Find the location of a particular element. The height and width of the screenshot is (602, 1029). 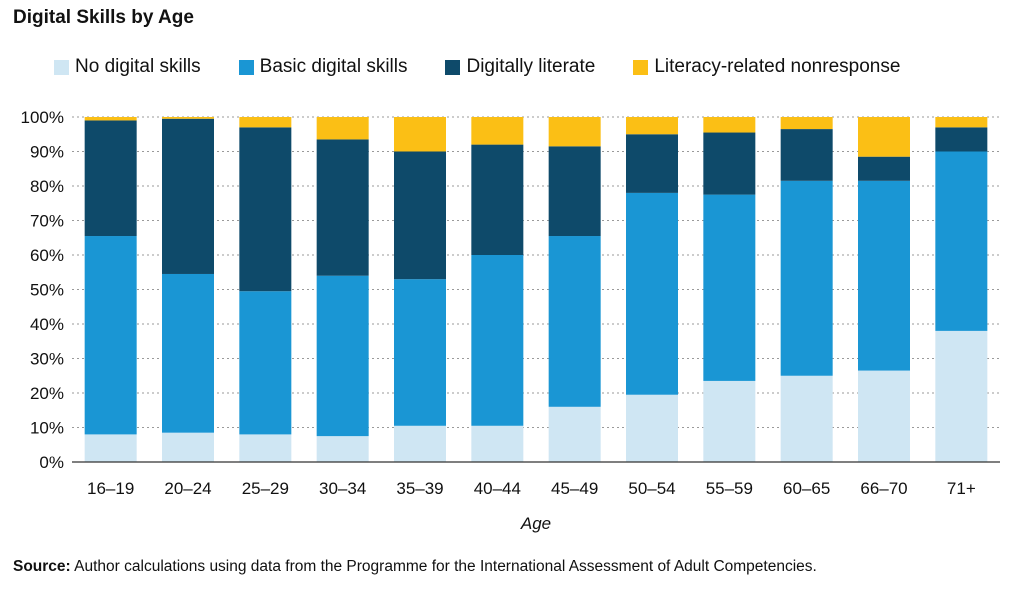

legend-item-0: No digital skills is located at coordinates (127, 67).